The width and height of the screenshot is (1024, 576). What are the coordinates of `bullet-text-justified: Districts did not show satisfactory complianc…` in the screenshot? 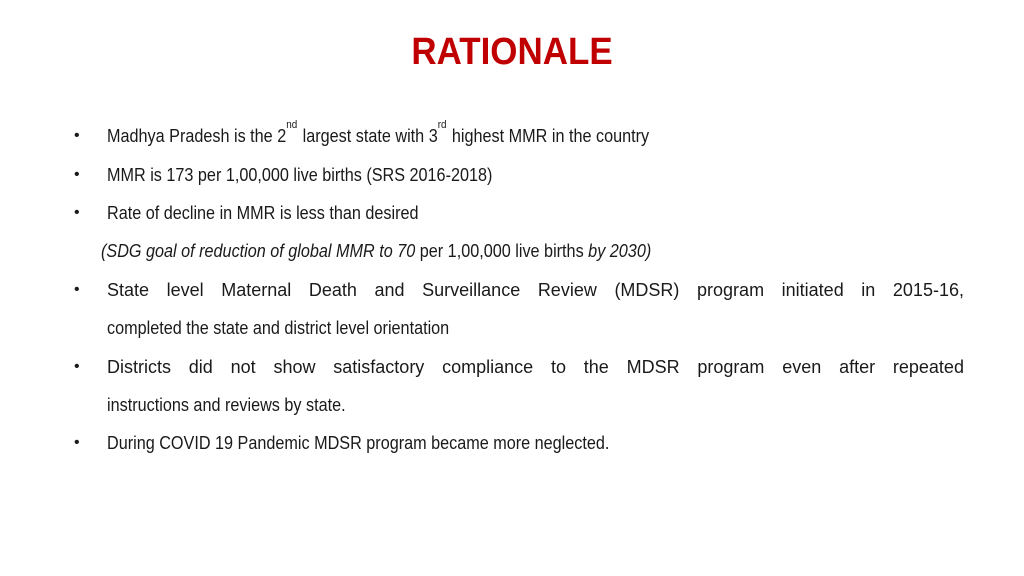 It's located at (535, 367).